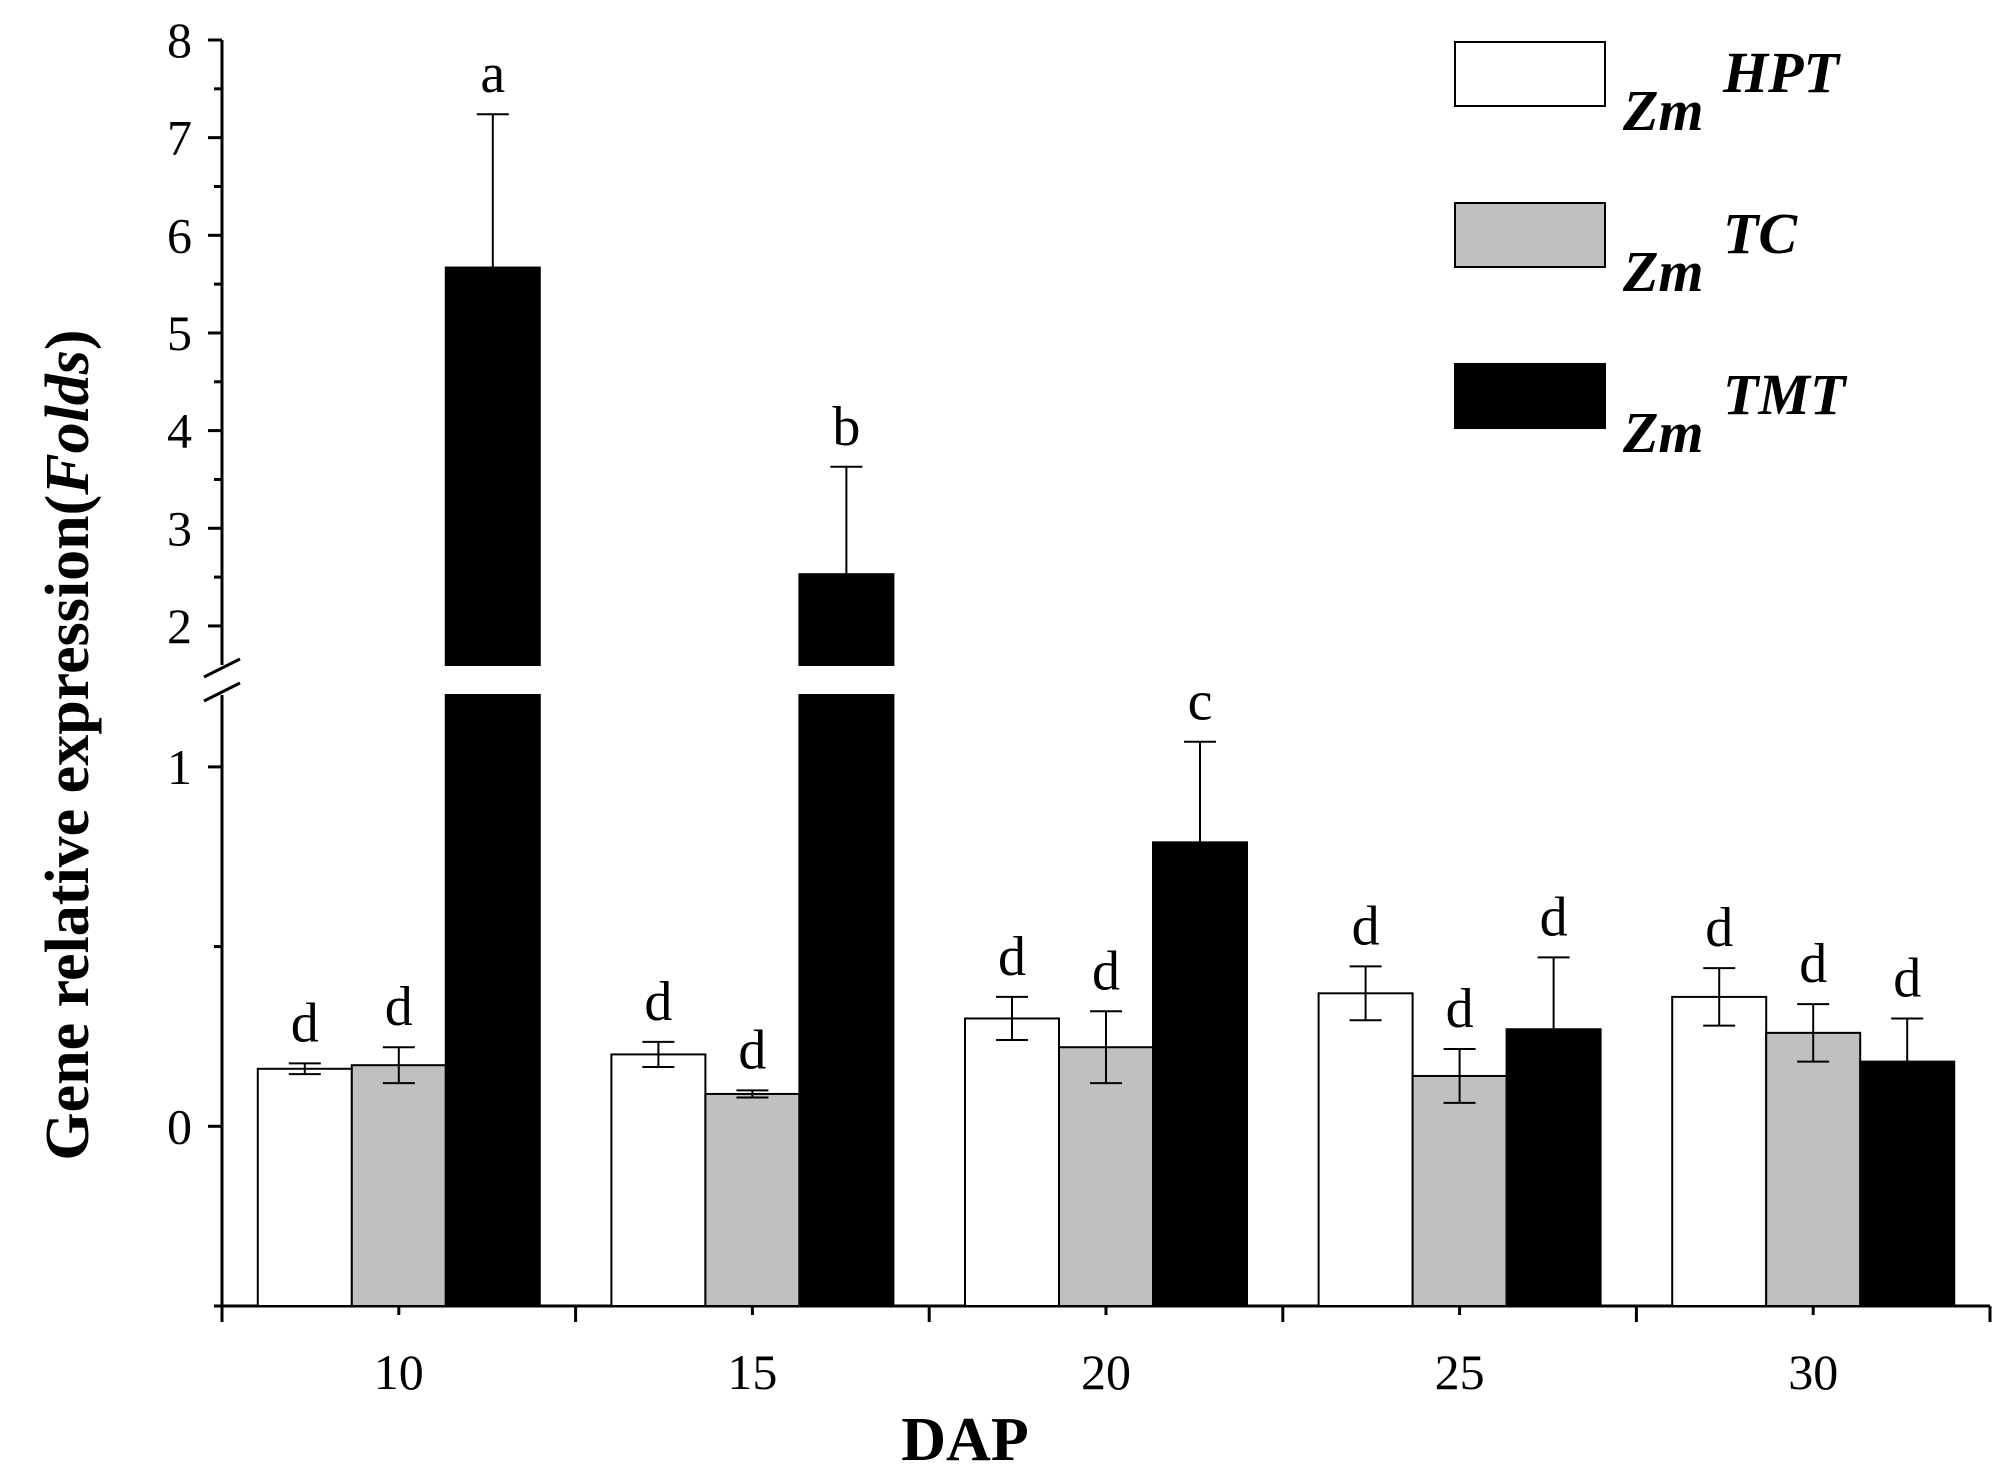 The image size is (2005, 1475). Describe the element at coordinates (1760, 233) in the screenshot. I see `legend-label-name: TC` at that location.